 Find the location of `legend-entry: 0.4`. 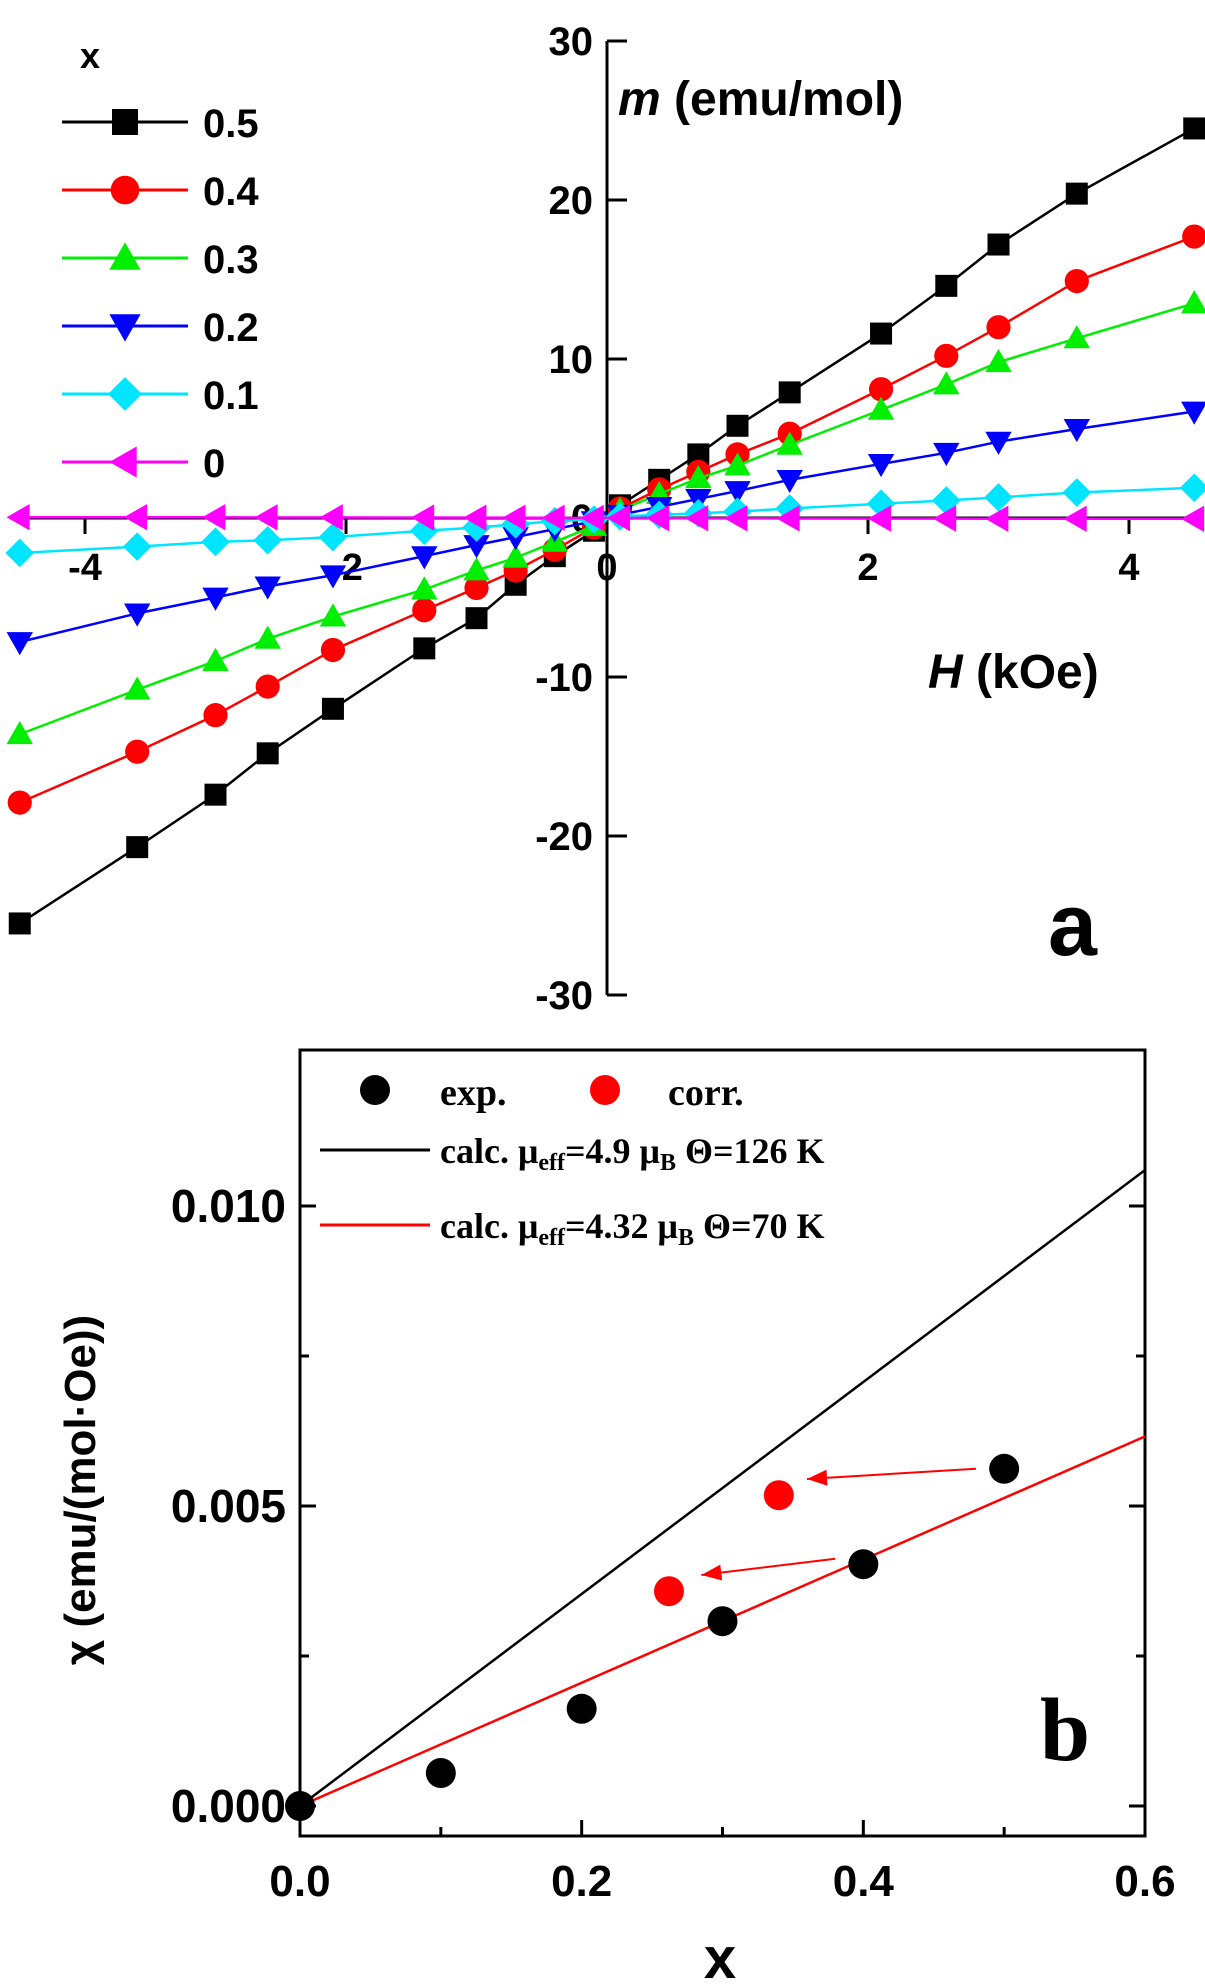

legend-entry: 0.4 is located at coordinates (160, 192).